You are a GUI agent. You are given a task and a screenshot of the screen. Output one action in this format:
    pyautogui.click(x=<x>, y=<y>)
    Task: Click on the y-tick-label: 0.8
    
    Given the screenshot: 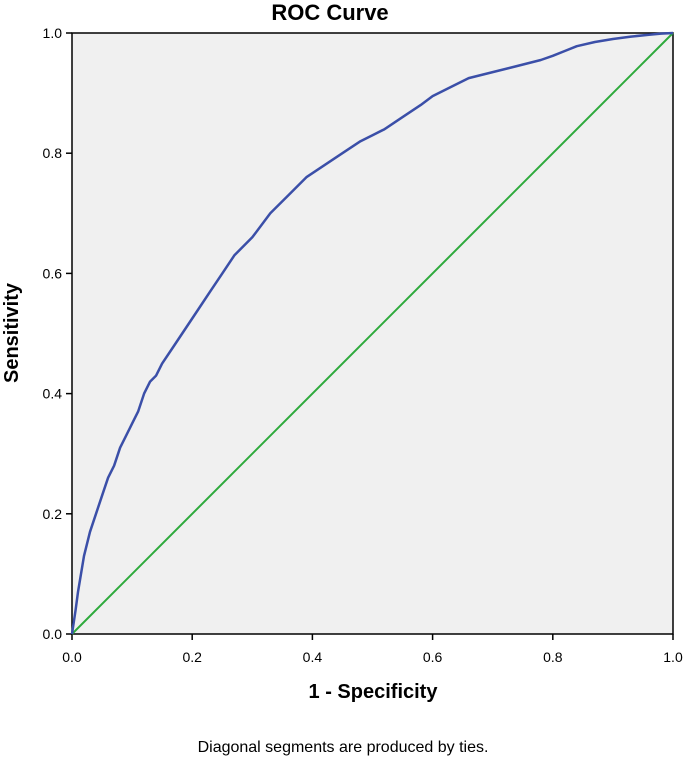 What is the action you would take?
    pyautogui.click(x=53, y=153)
    